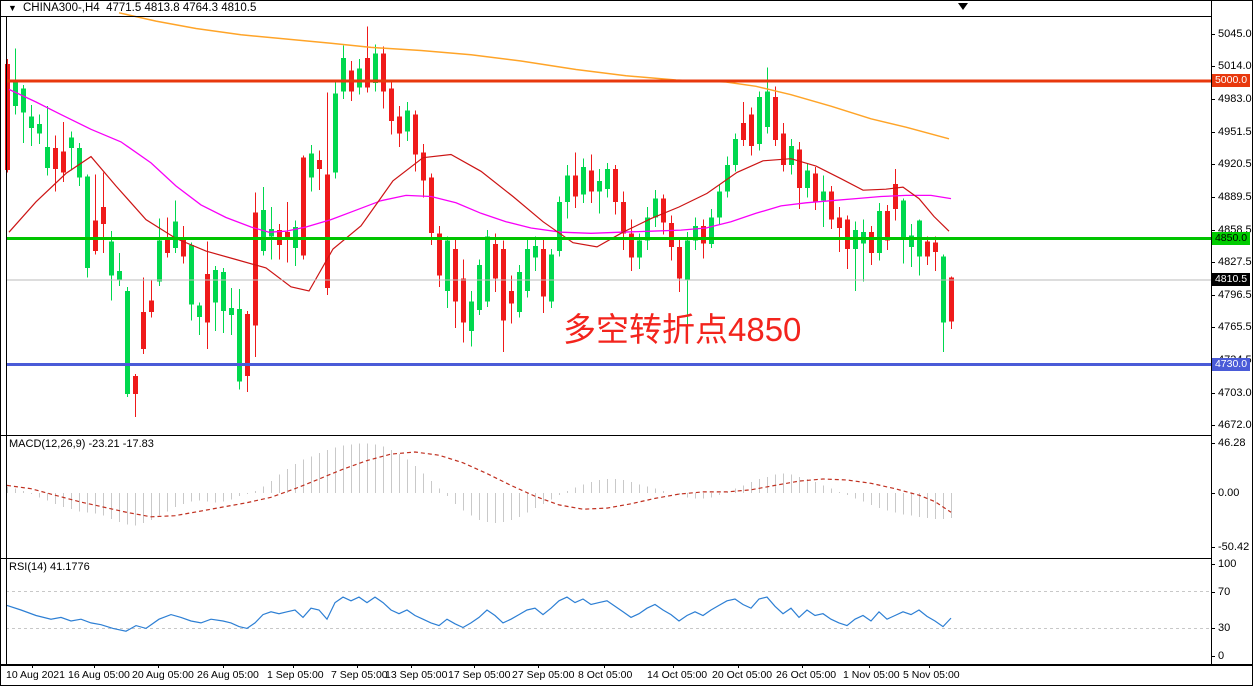  I want to click on collapse-triangle-icon: ▼, so click(12, 8).